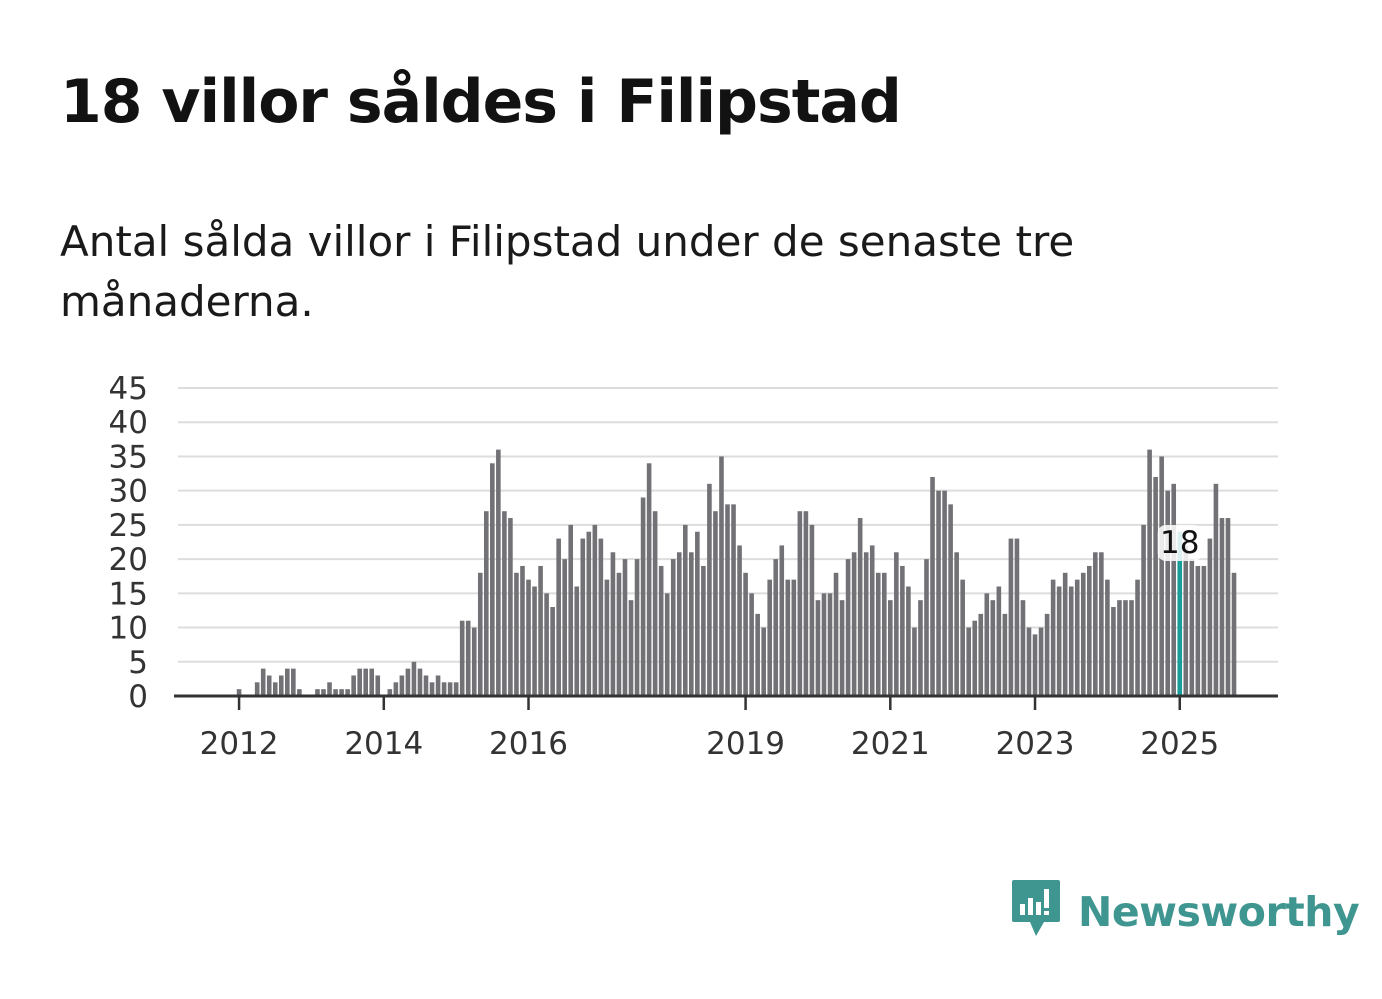 The image size is (1382, 999). Describe the element at coordinates (128, 457) in the screenshot. I see `y-tick-label: 35` at that location.